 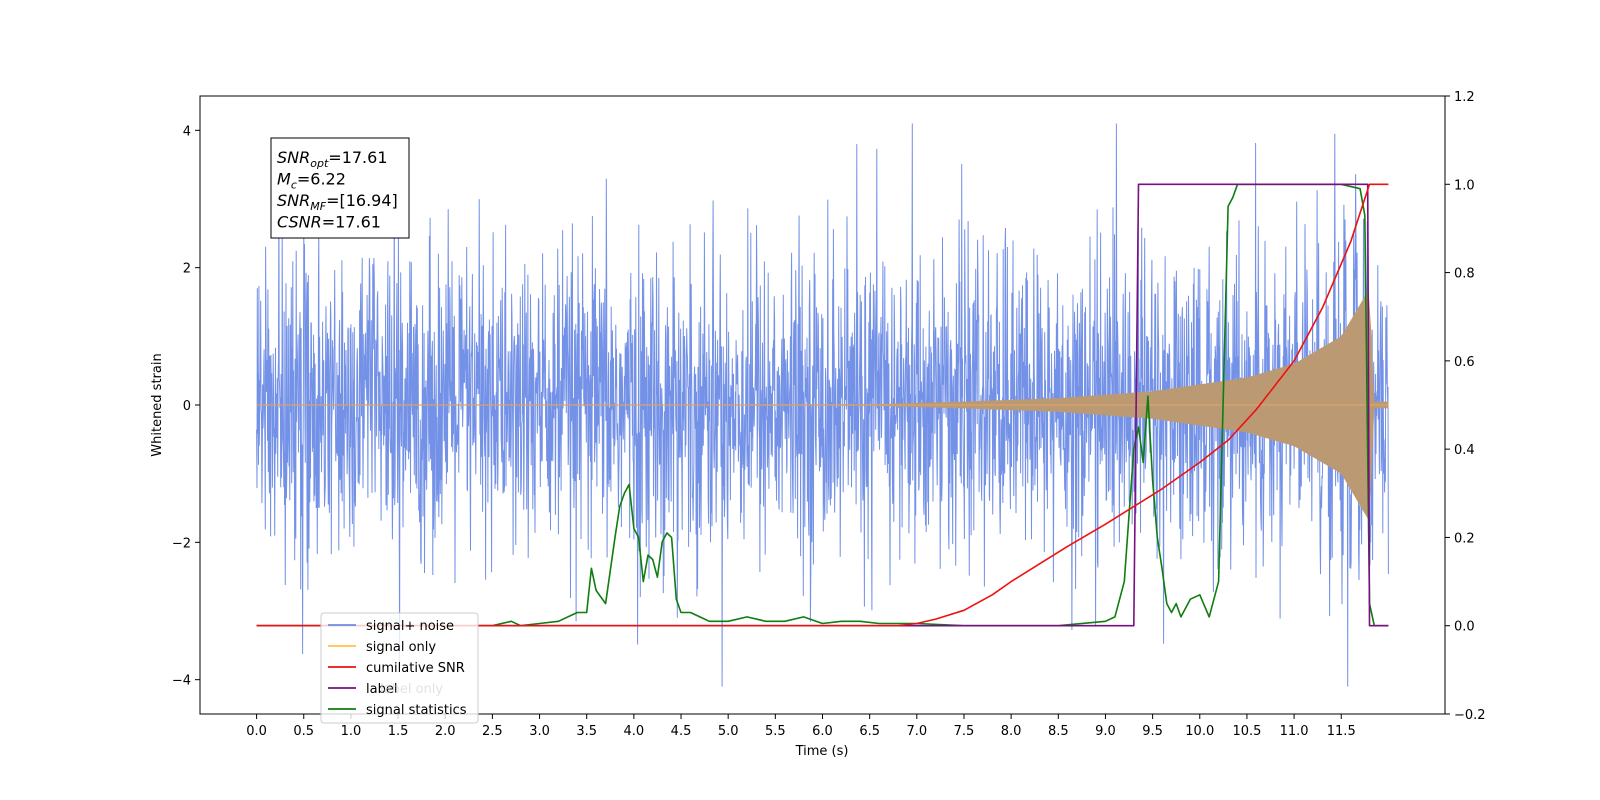 What do you see at coordinates (1464, 97) in the screenshot?
I see `y-right-tick-label: 1.2` at bounding box center [1464, 97].